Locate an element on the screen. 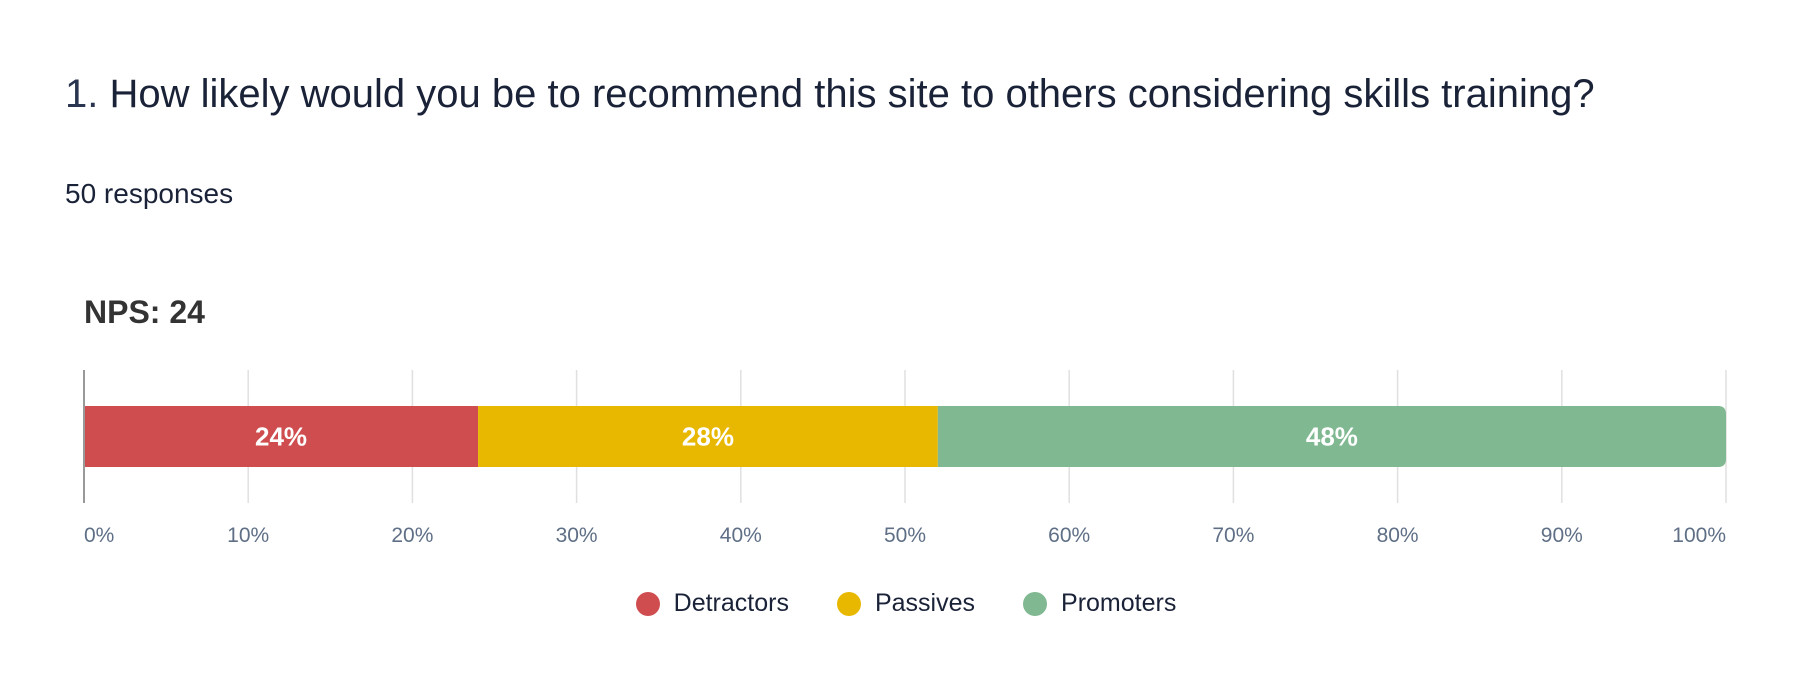 The height and width of the screenshot is (696, 1800). x-tick-label: 90% is located at coordinates (1562, 535).